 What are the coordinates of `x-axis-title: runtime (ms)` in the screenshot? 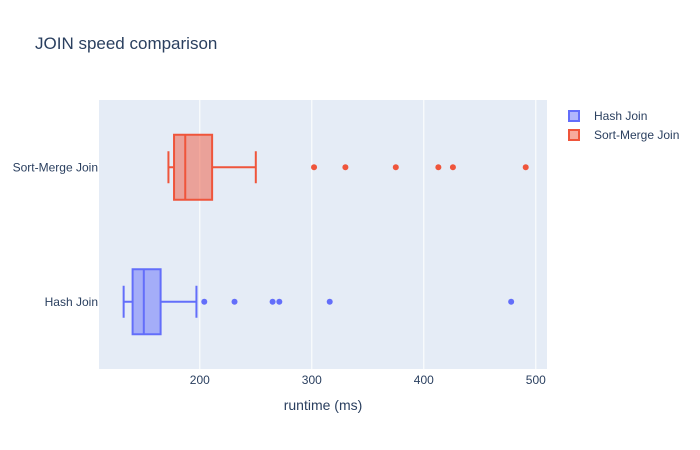 It's located at (323, 405).